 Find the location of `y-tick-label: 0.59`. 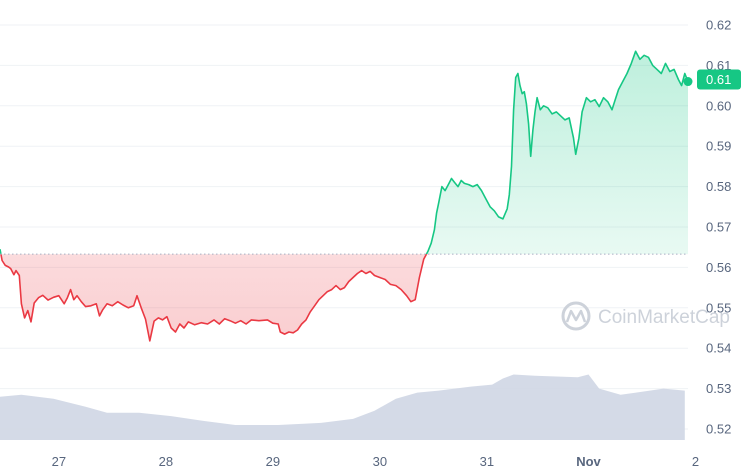

y-tick-label: 0.59 is located at coordinates (718, 146).